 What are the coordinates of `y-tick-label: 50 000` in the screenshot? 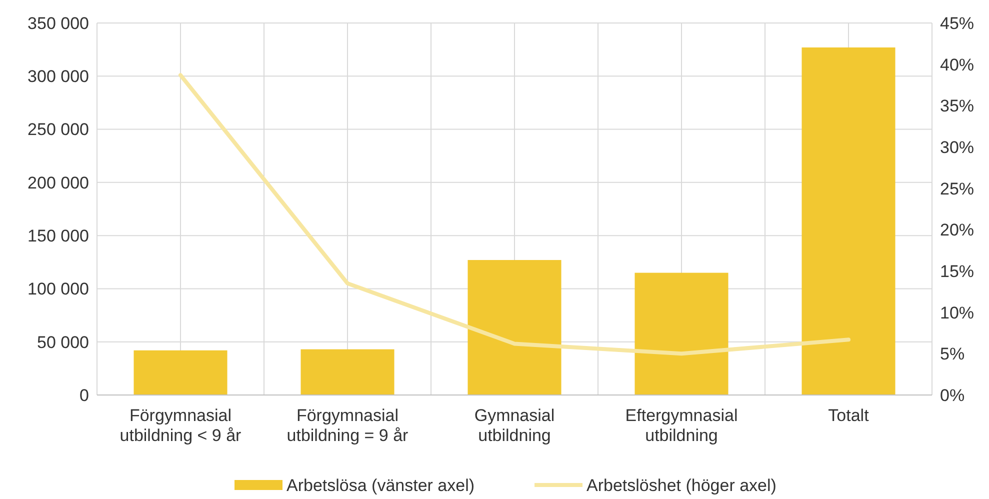 It's located at (63, 342).